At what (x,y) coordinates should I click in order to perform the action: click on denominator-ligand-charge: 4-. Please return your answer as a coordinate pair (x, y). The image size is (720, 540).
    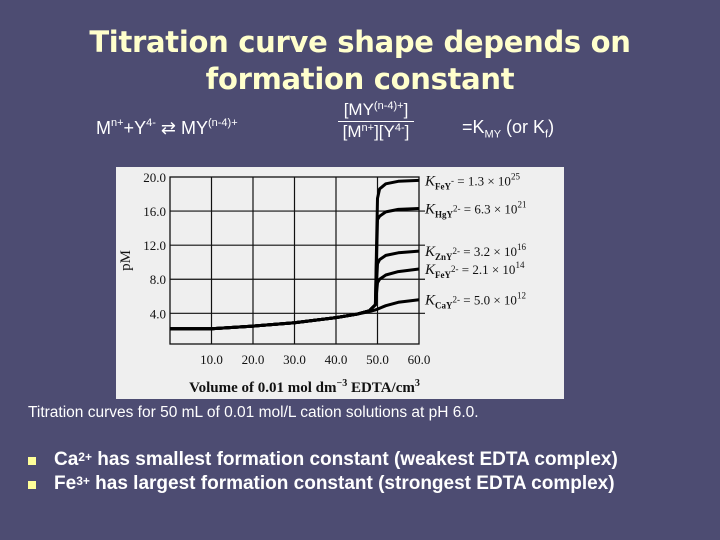
    Looking at the image, I should click on (399, 128).